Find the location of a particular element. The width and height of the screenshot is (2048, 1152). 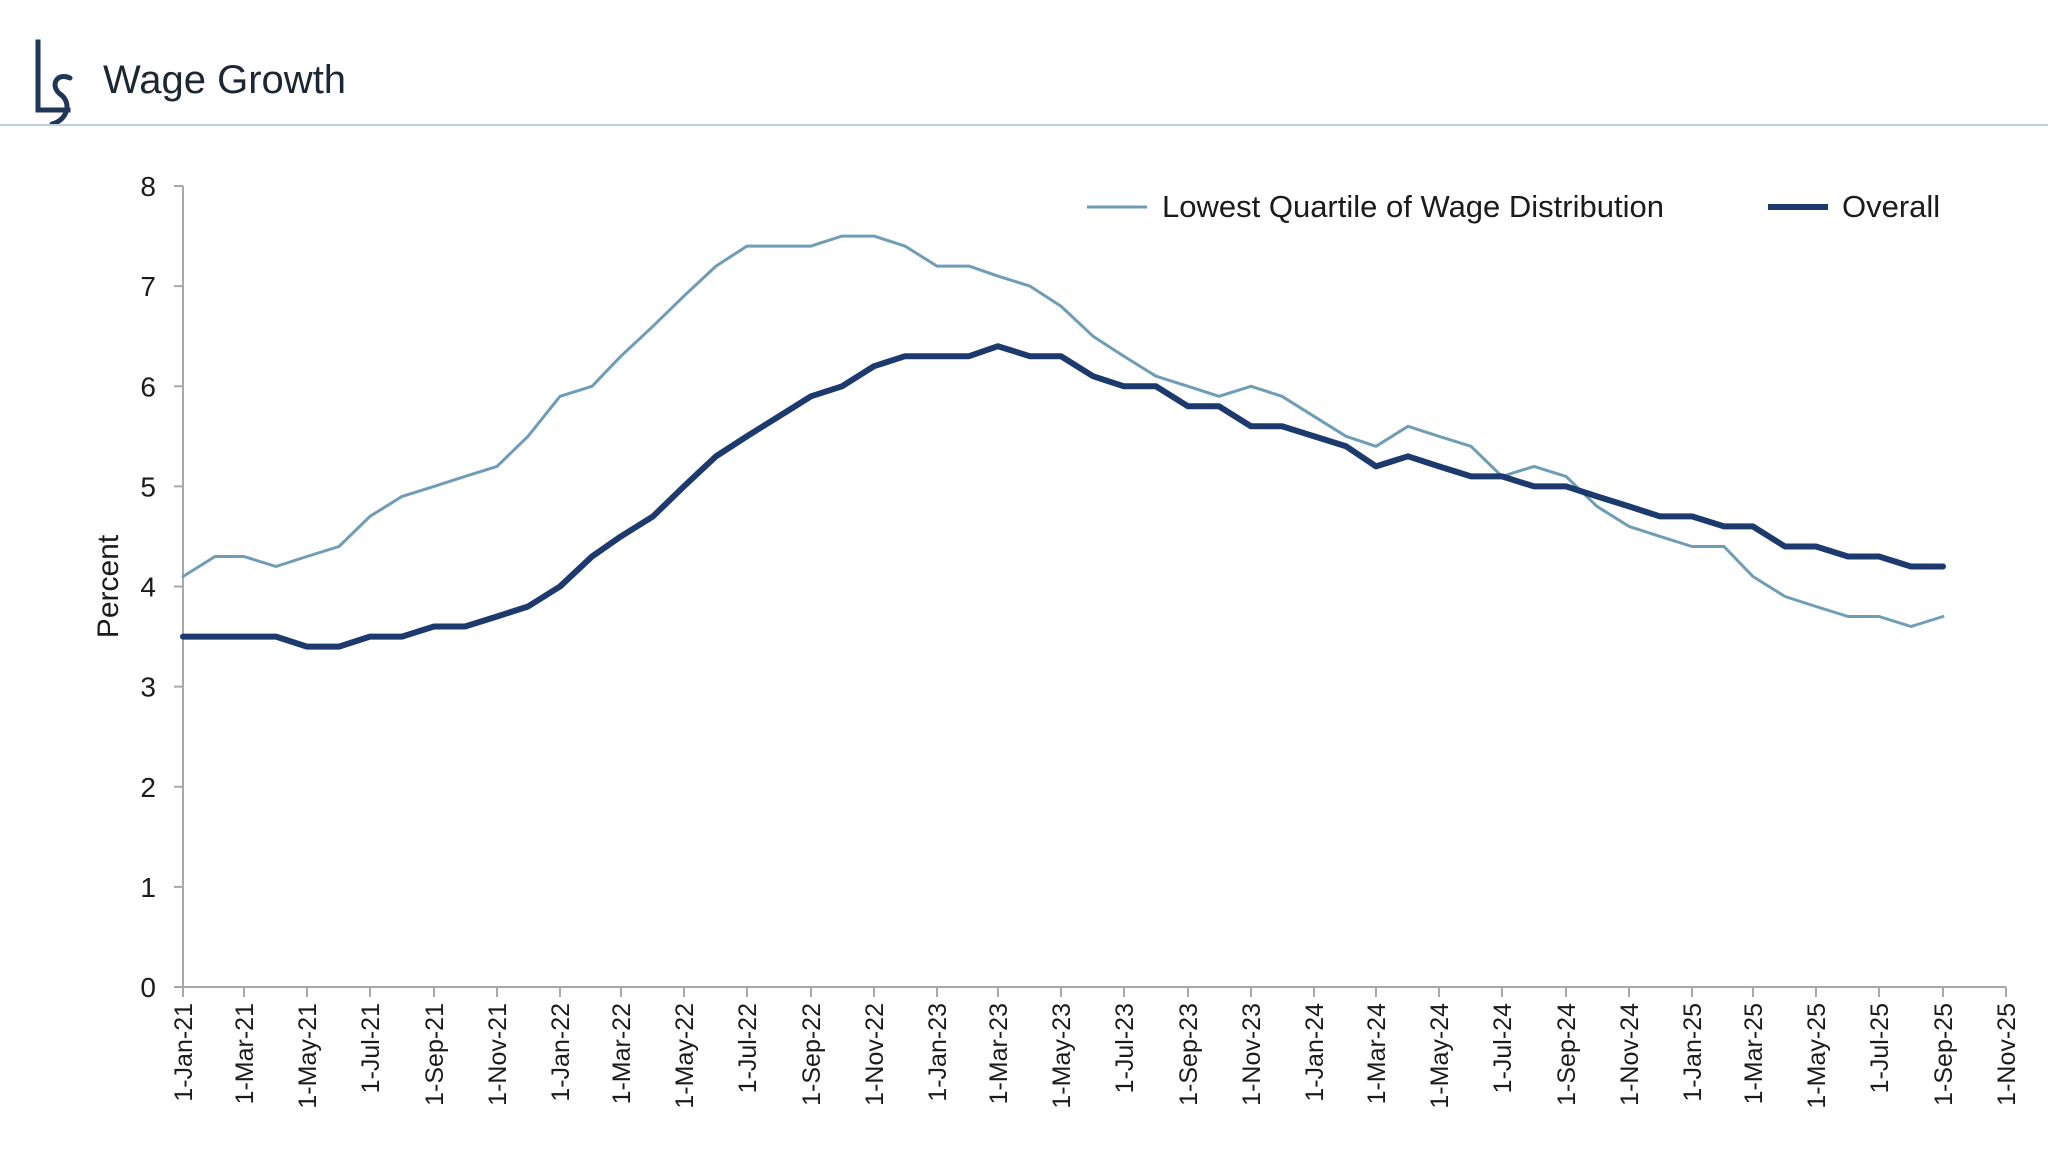

x-tick-label: 1-May-24 is located at coordinates (1440, 1056).